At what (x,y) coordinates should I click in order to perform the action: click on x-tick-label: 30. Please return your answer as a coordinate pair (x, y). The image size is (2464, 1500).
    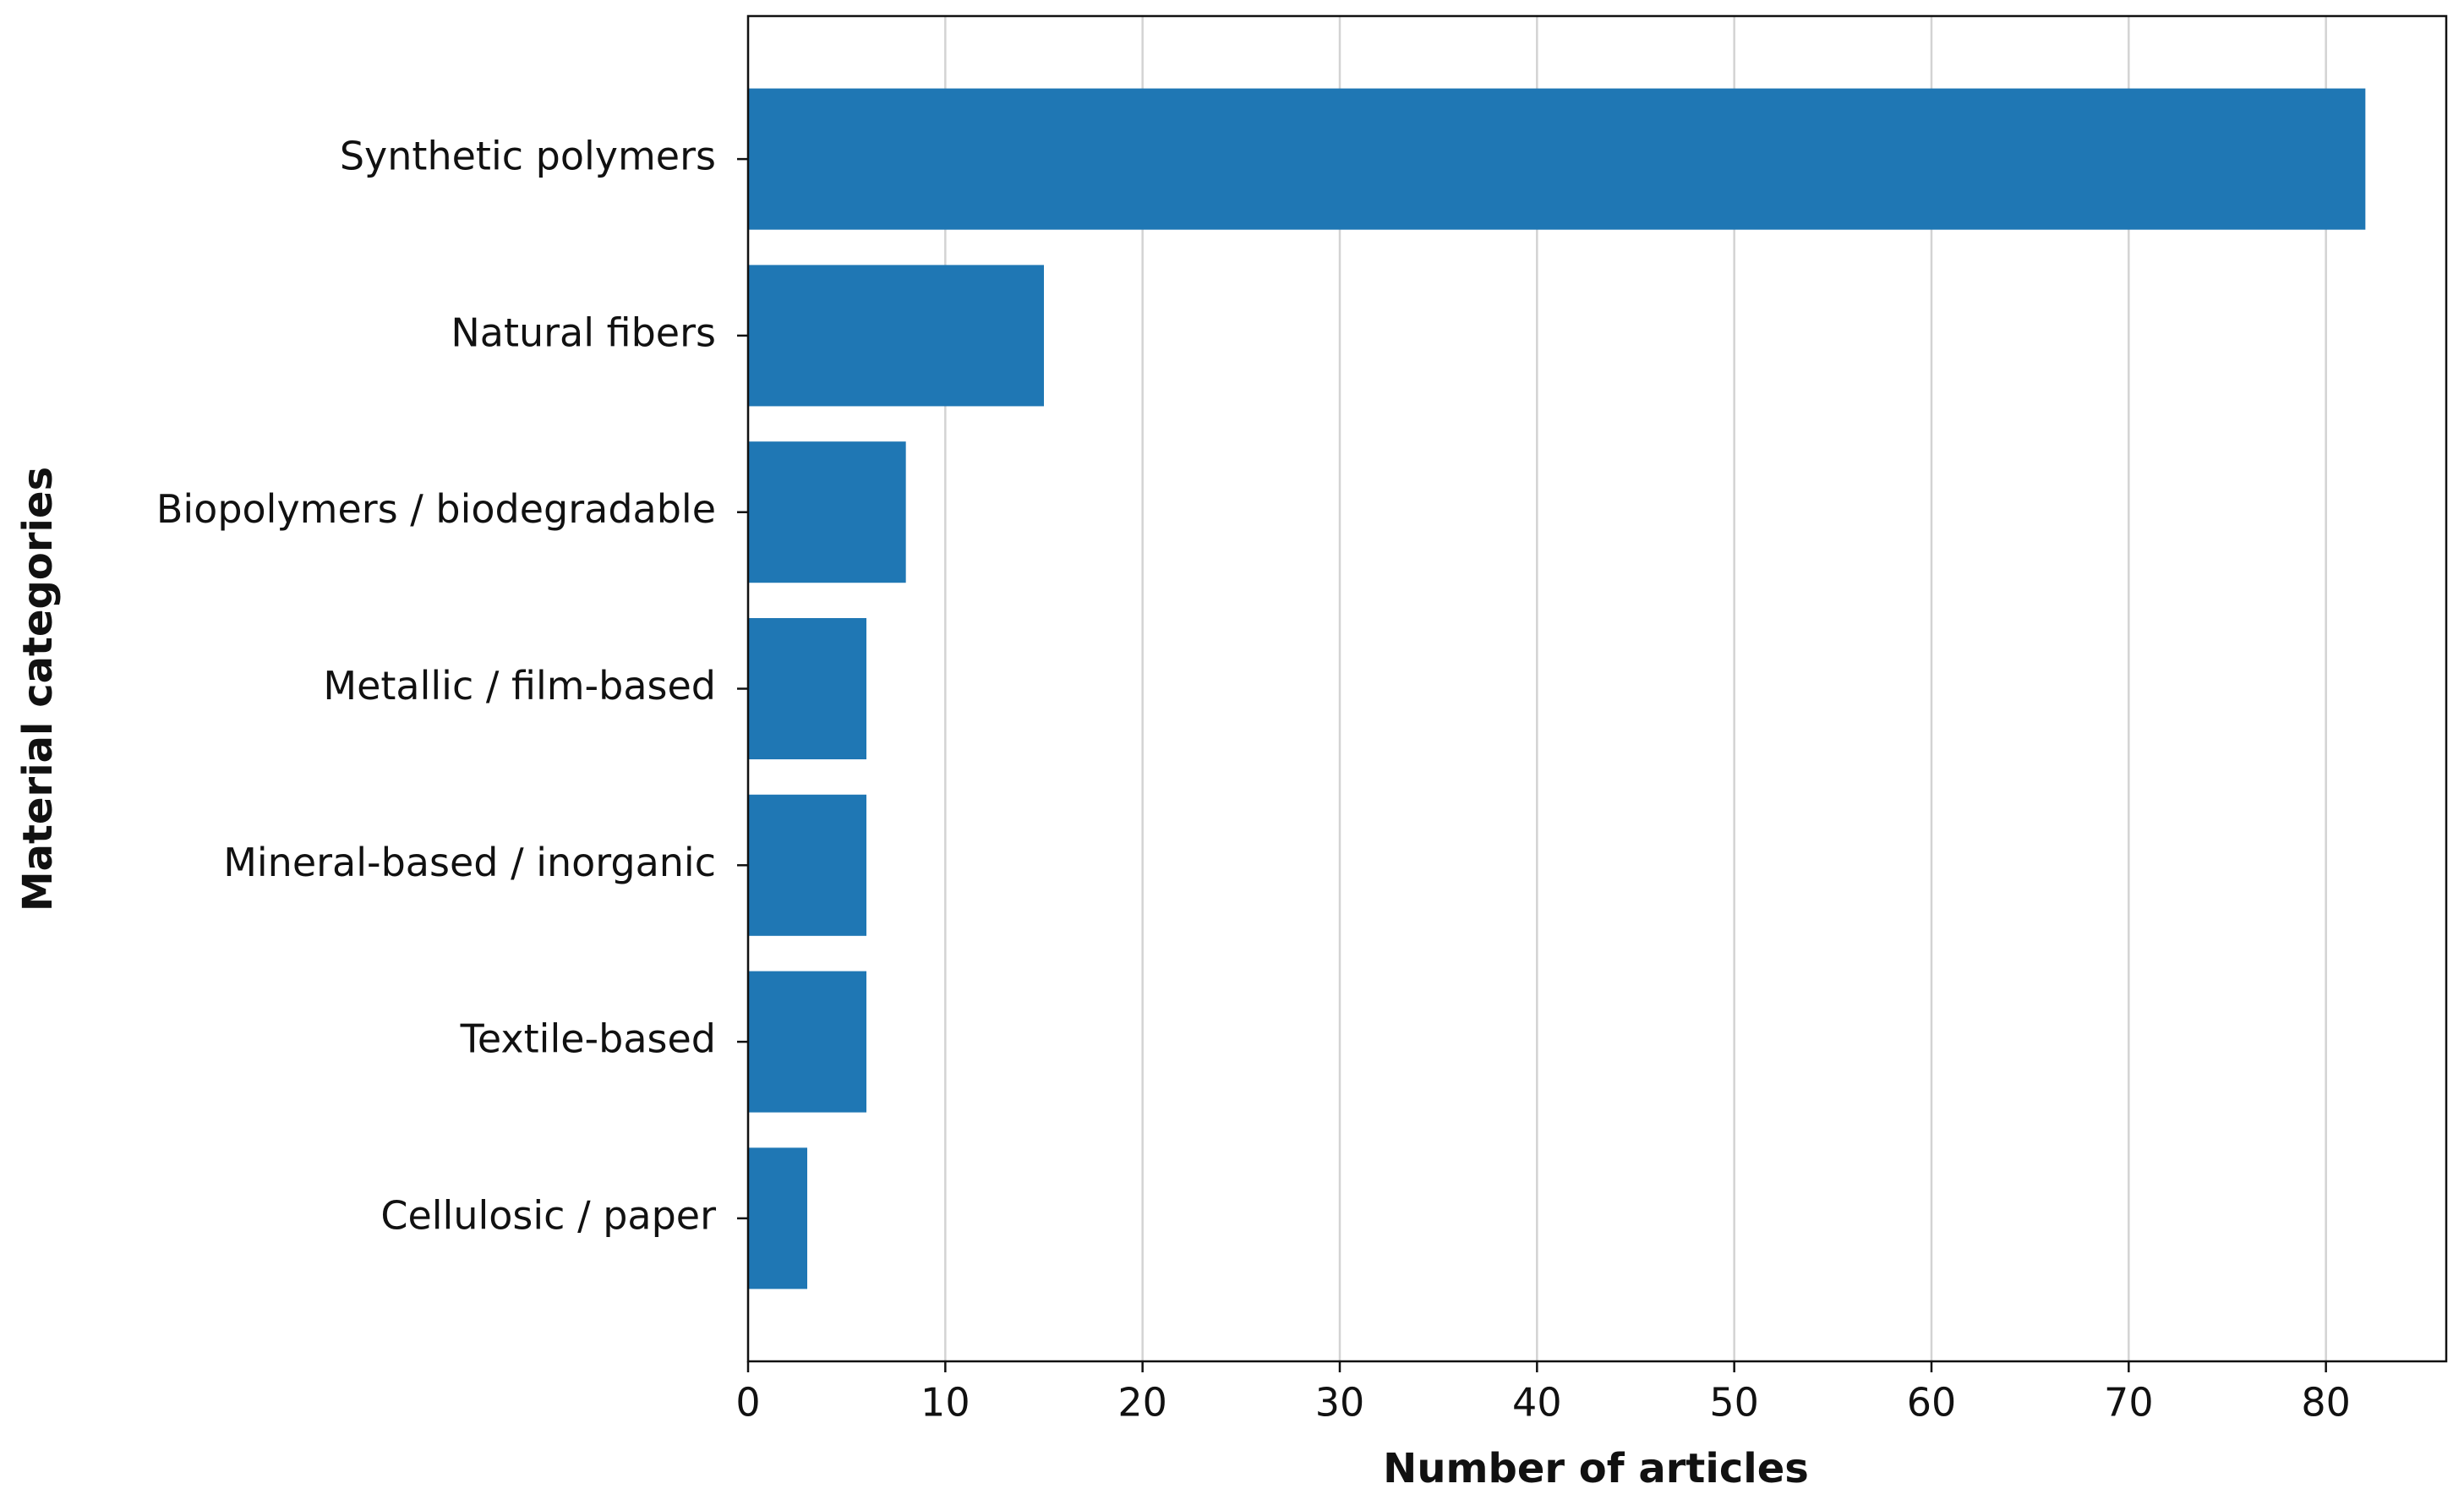
    Looking at the image, I should click on (1340, 1403).